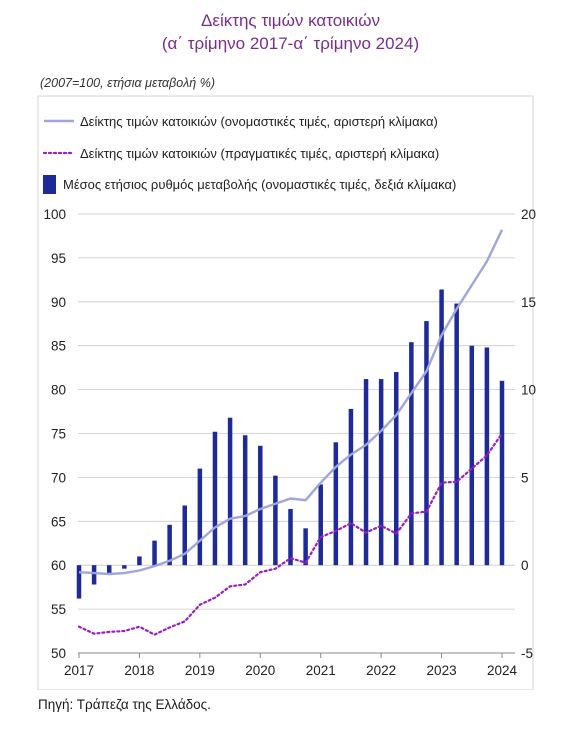 The height and width of the screenshot is (734, 581). Describe the element at coordinates (58, 390) in the screenshot. I see `left-tick-label: 80` at that location.